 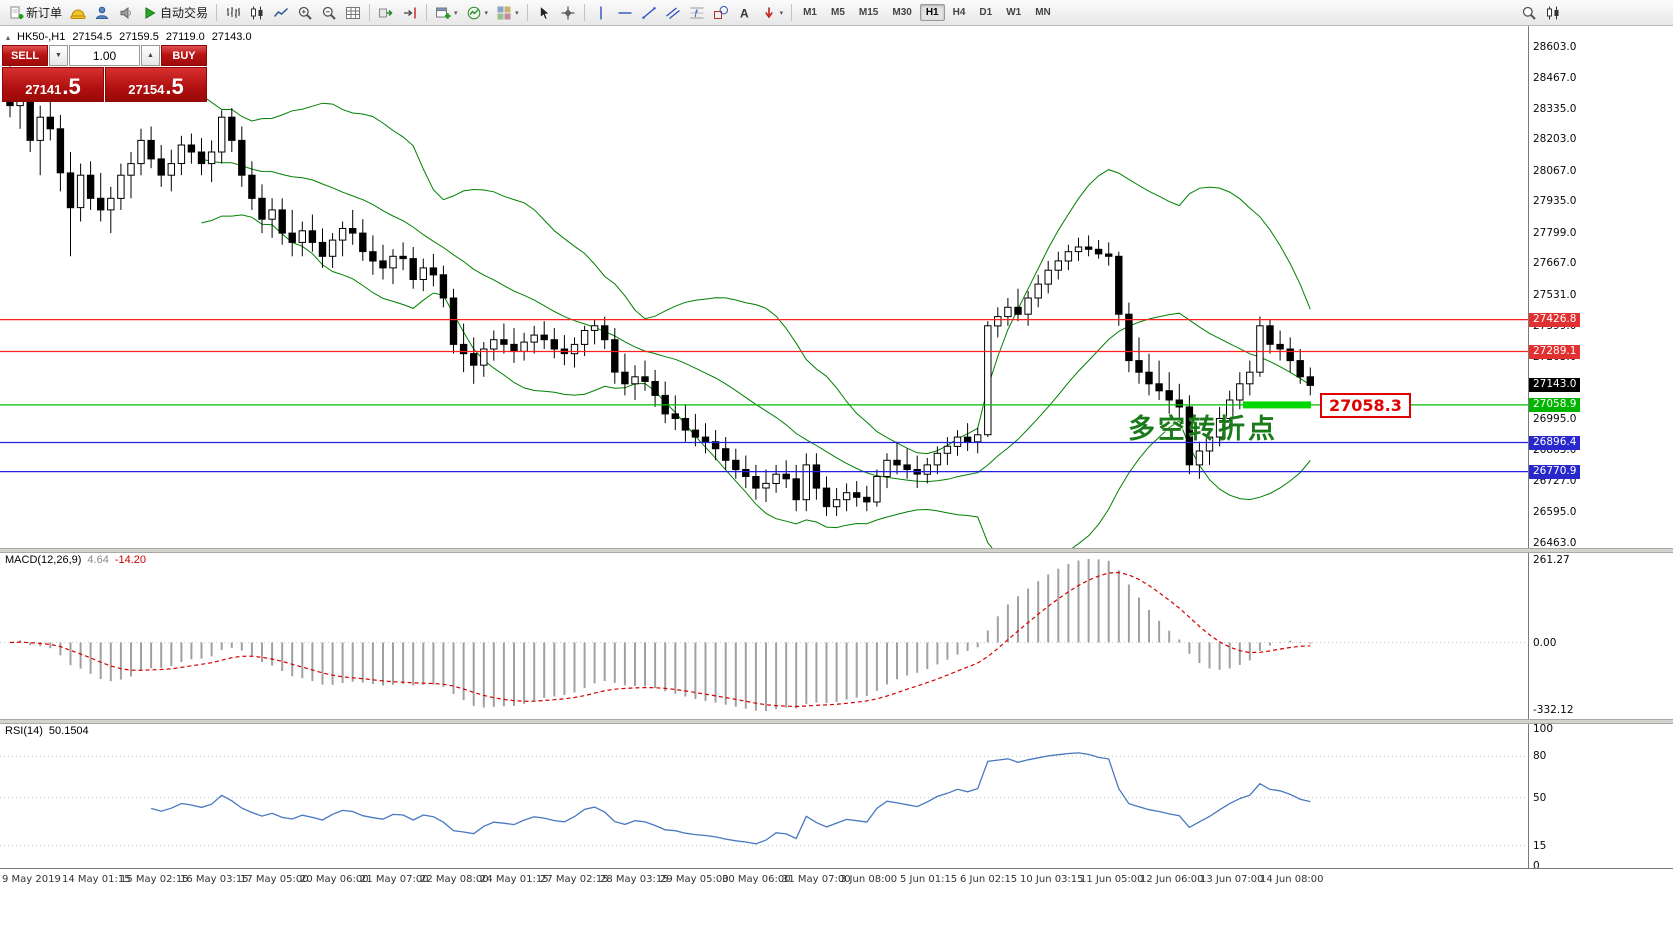 What do you see at coordinates (1043, 12) in the screenshot?
I see `timeframe-mn-button: MN` at bounding box center [1043, 12].